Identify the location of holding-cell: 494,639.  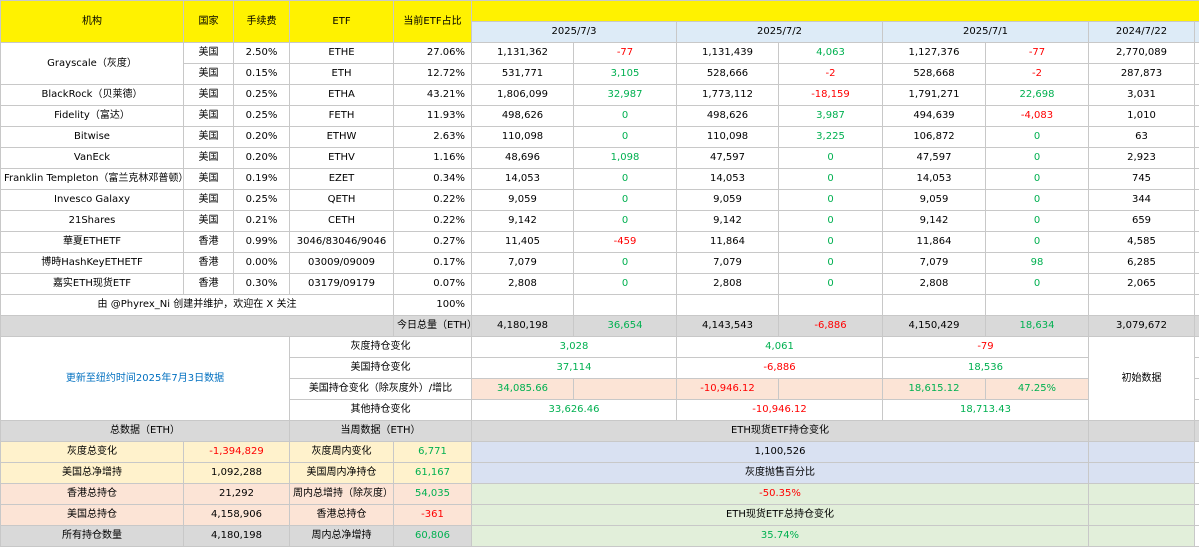
(934, 116).